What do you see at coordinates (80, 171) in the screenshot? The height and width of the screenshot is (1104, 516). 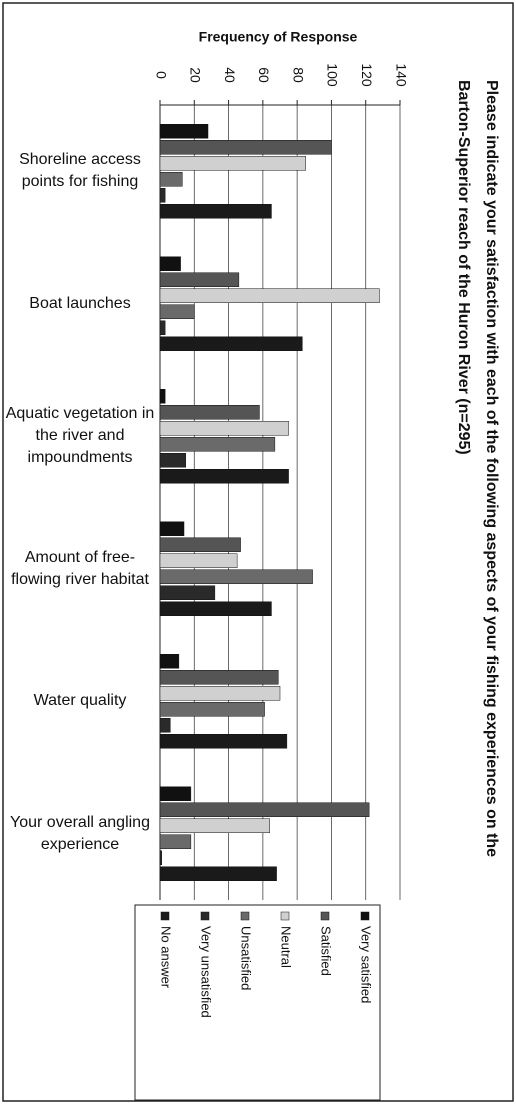 I see `y-tick-label: Shoreline access points for fishing` at bounding box center [80, 171].